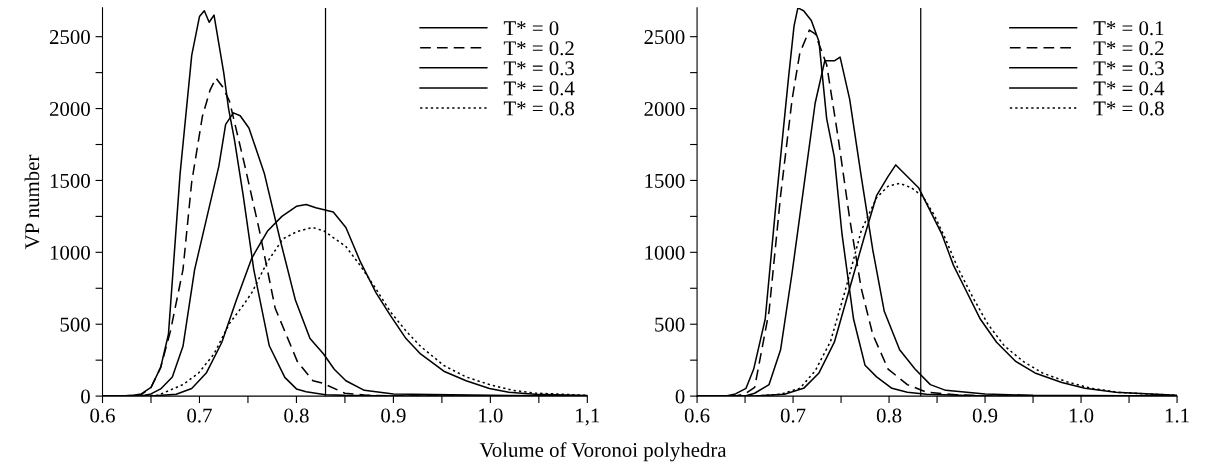 The height and width of the screenshot is (466, 1206). I want to click on legend-label: T* = 0.1, so click(1128, 28).